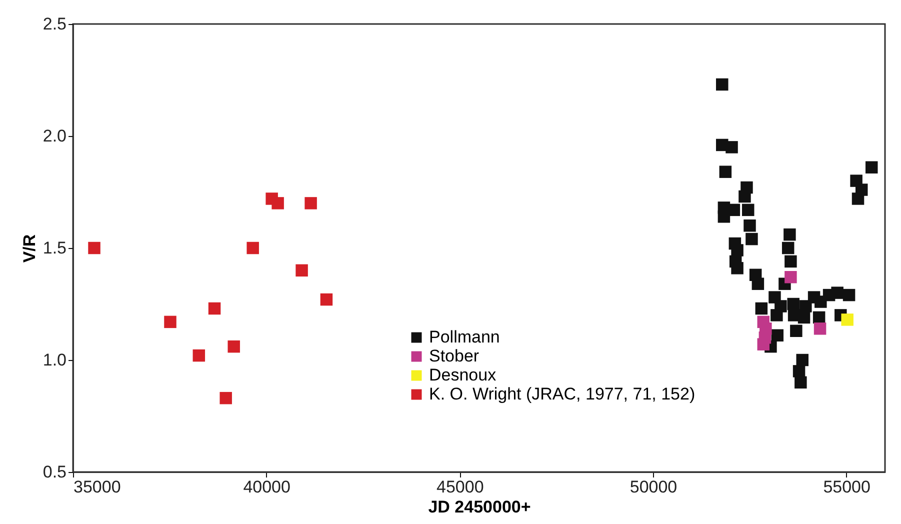 The height and width of the screenshot is (524, 901). What do you see at coordinates (562, 394) in the screenshot?
I see `legend-label: K. O. Wright (JRAC, 1977, 71, 152)` at bounding box center [562, 394].